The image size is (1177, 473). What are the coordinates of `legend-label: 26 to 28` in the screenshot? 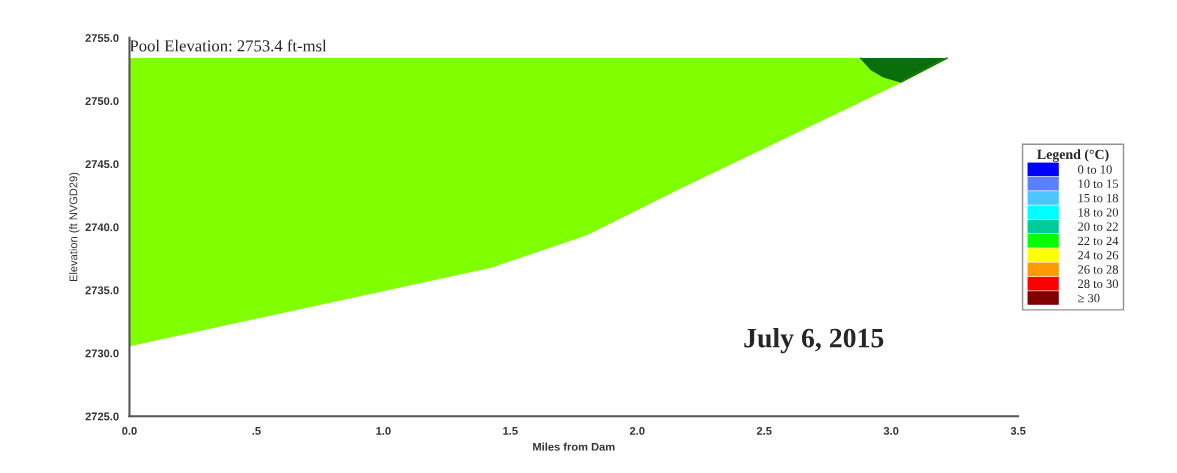 It's located at (1098, 269).